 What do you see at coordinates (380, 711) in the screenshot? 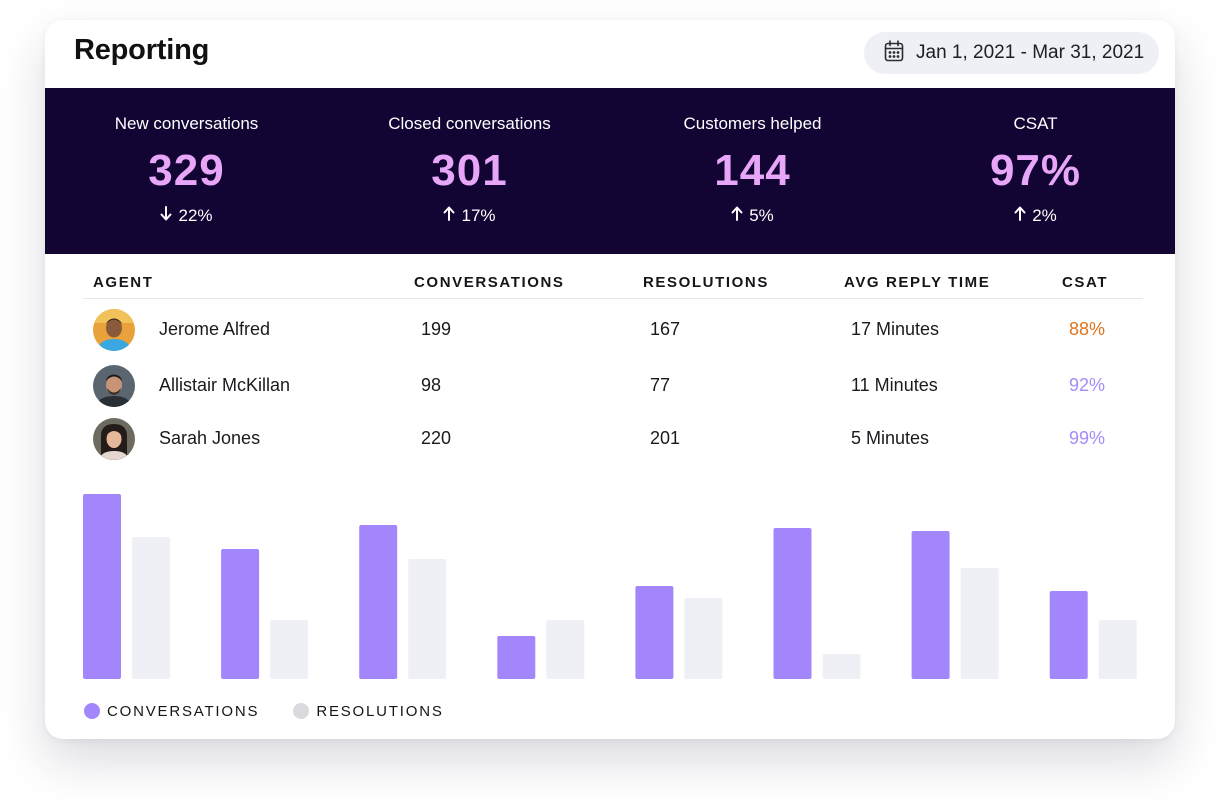
I see `legend-label: RESOLUTIONS` at bounding box center [380, 711].